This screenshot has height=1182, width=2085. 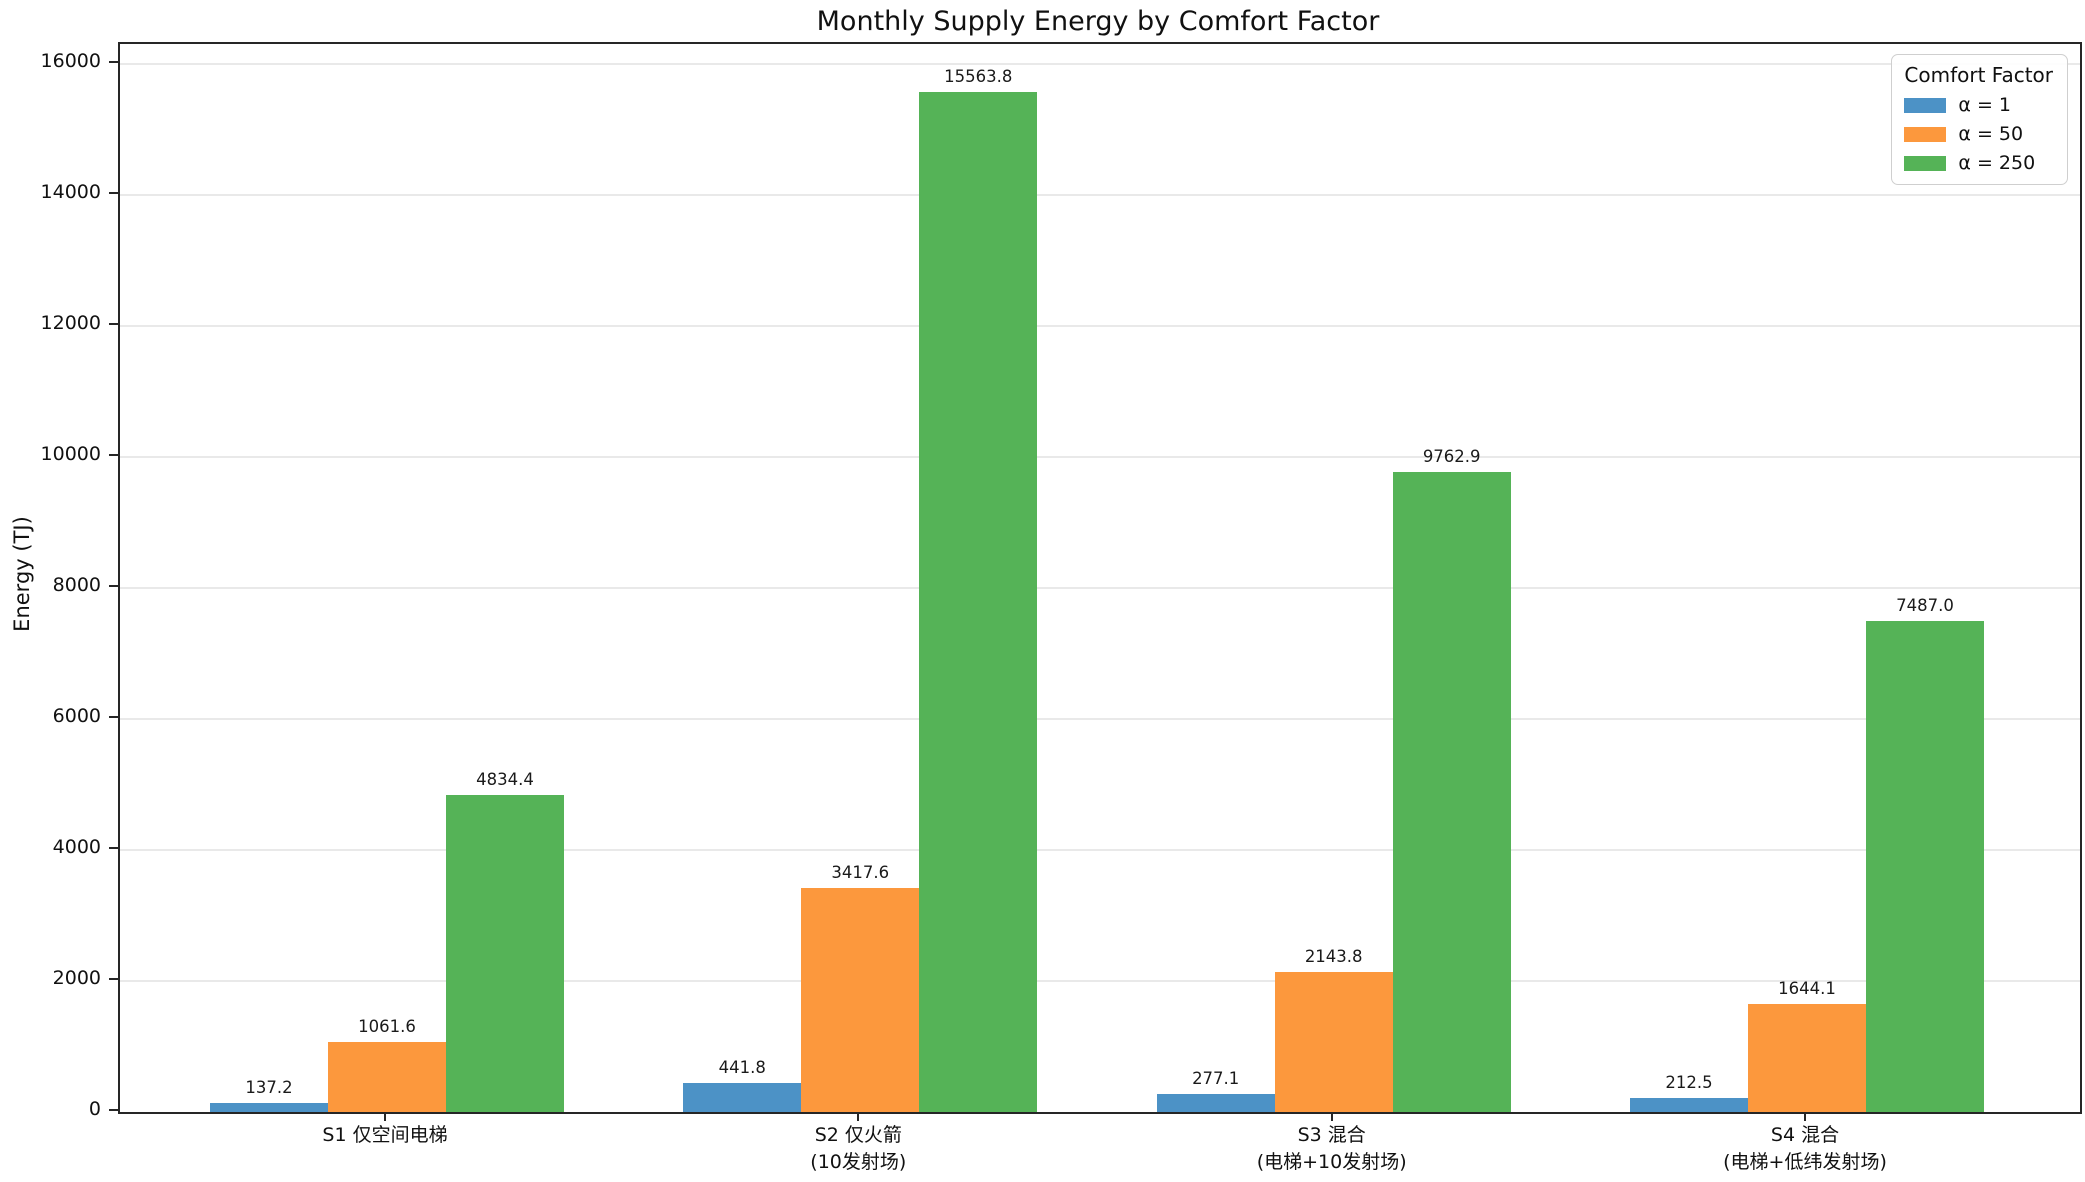 I want to click on bar-value-label: 2143.8, so click(x=1333, y=956).